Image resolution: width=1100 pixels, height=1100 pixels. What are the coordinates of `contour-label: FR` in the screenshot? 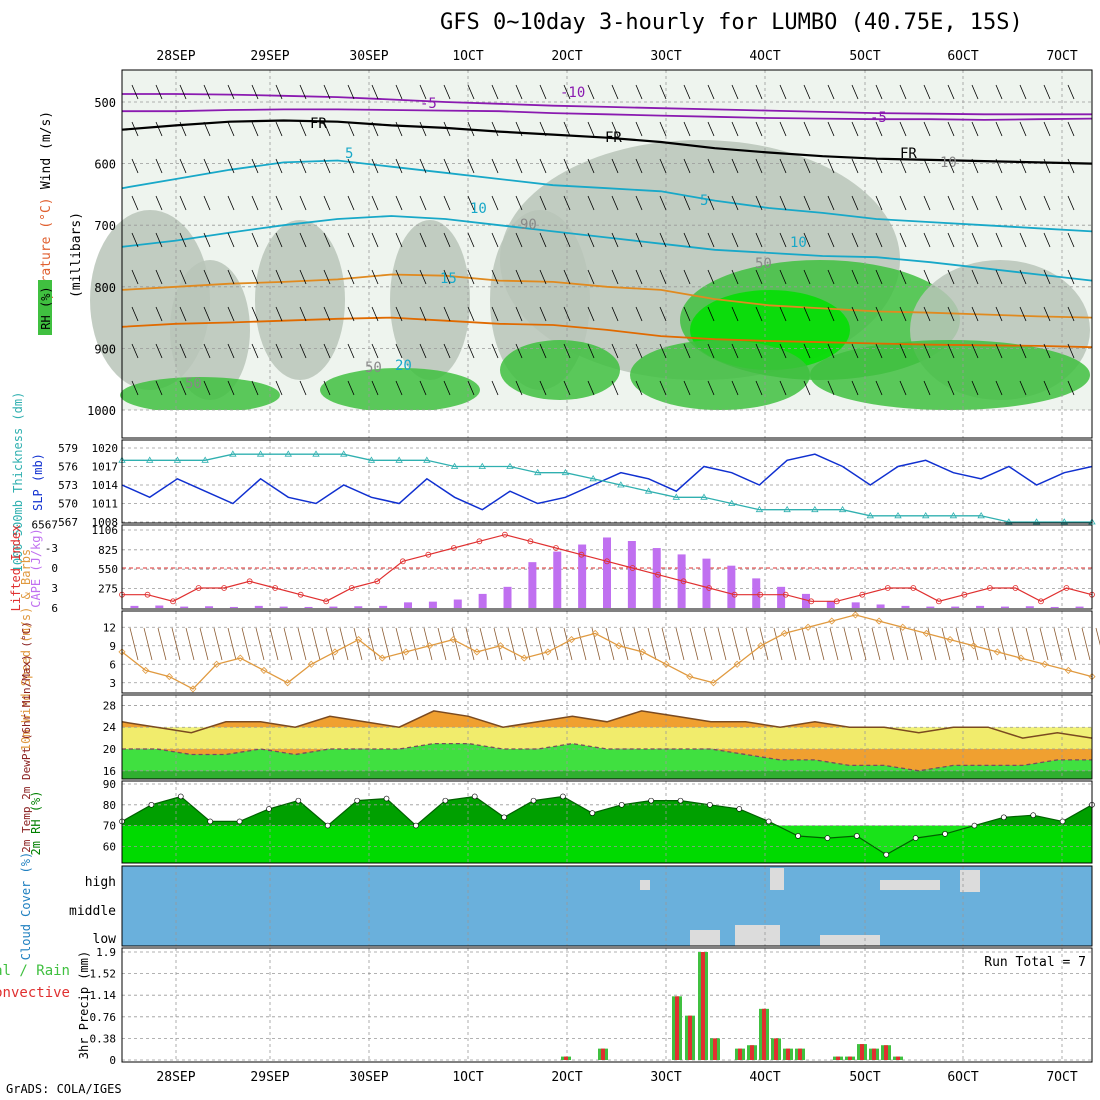 It's located at (908, 154).